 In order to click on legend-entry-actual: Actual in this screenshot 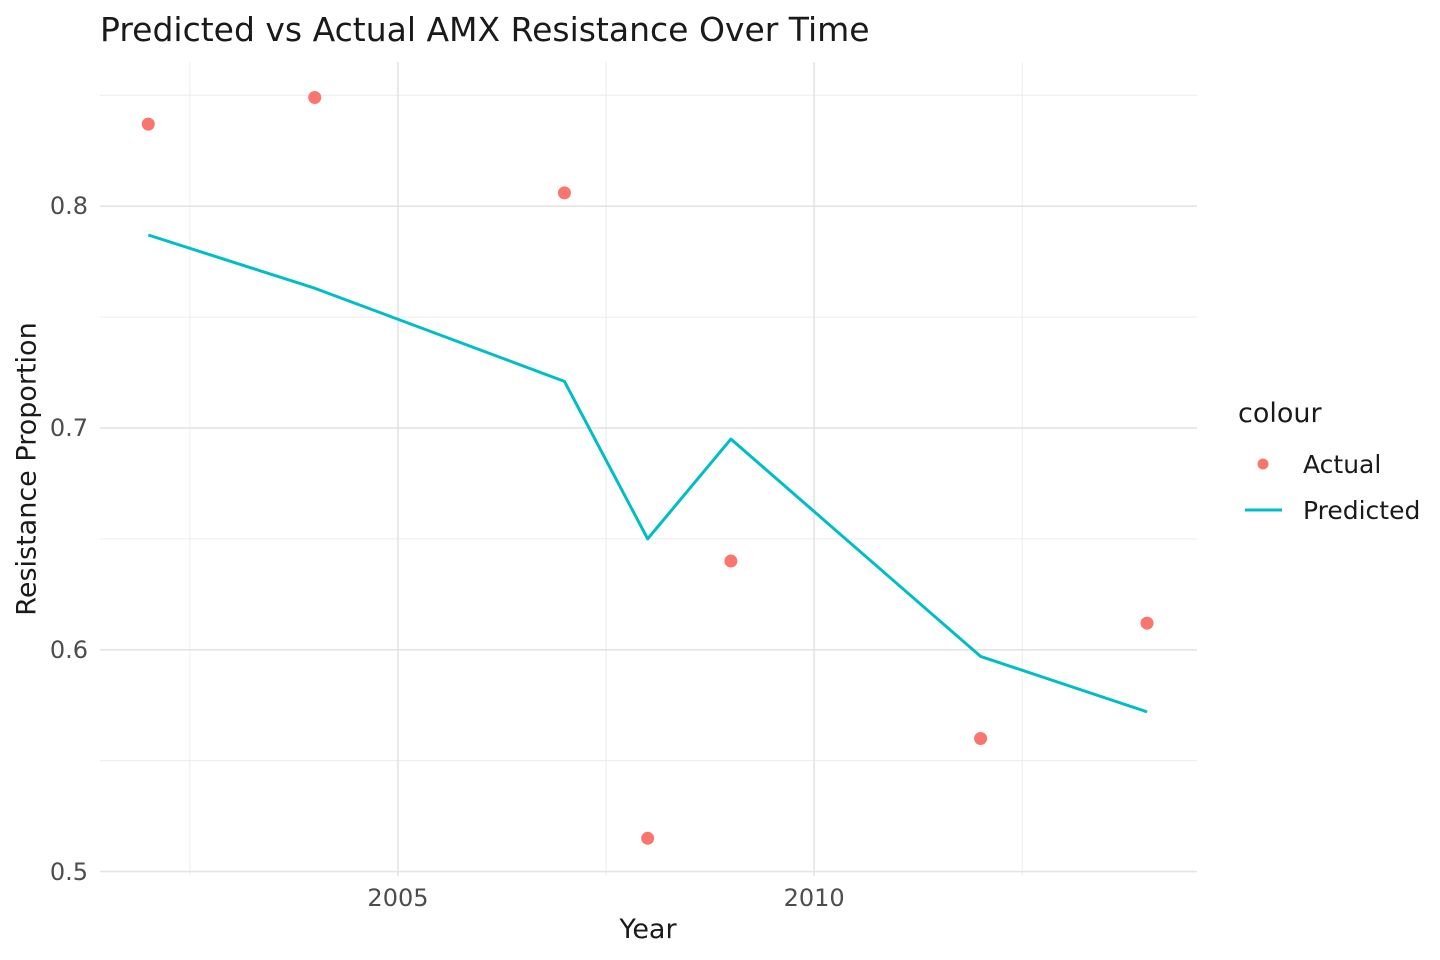, I will do `click(1329, 464)`.